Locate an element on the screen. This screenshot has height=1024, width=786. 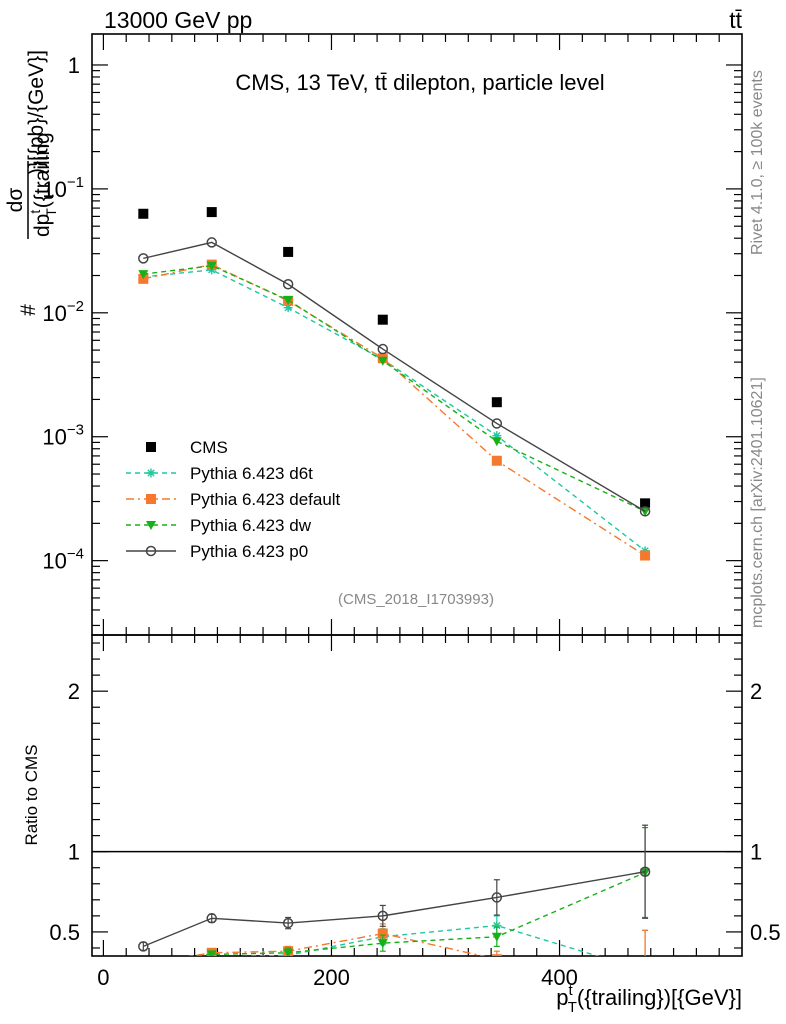
legend-entry-4-marker-circle is located at coordinates (151, 551).